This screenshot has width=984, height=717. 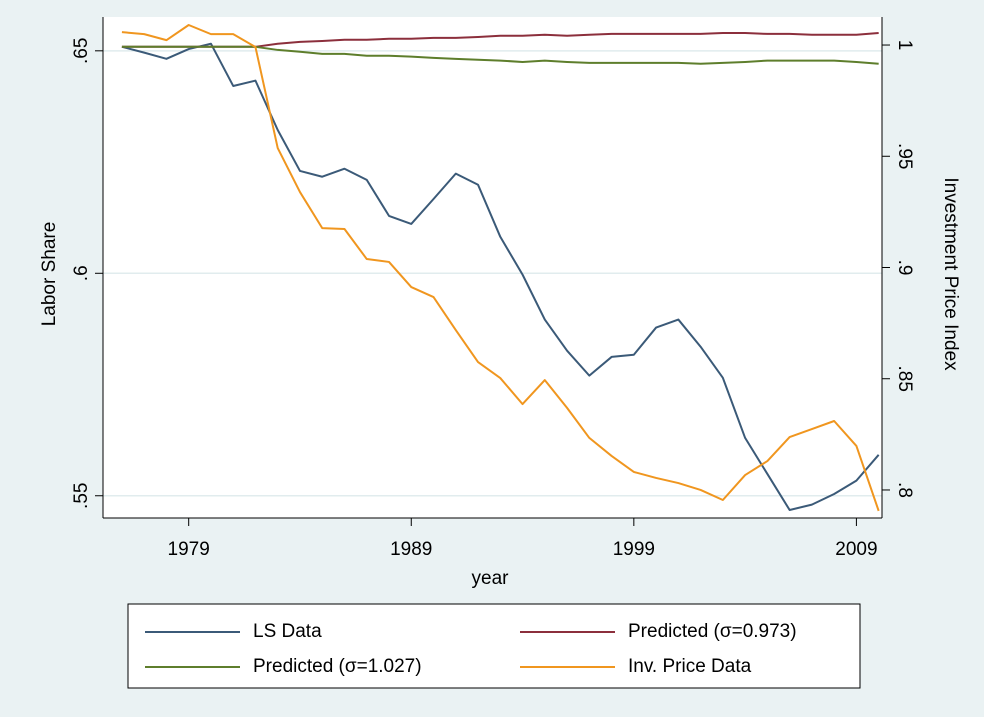 What do you see at coordinates (411, 549) in the screenshot?
I see `x-tick-label: 1989` at bounding box center [411, 549].